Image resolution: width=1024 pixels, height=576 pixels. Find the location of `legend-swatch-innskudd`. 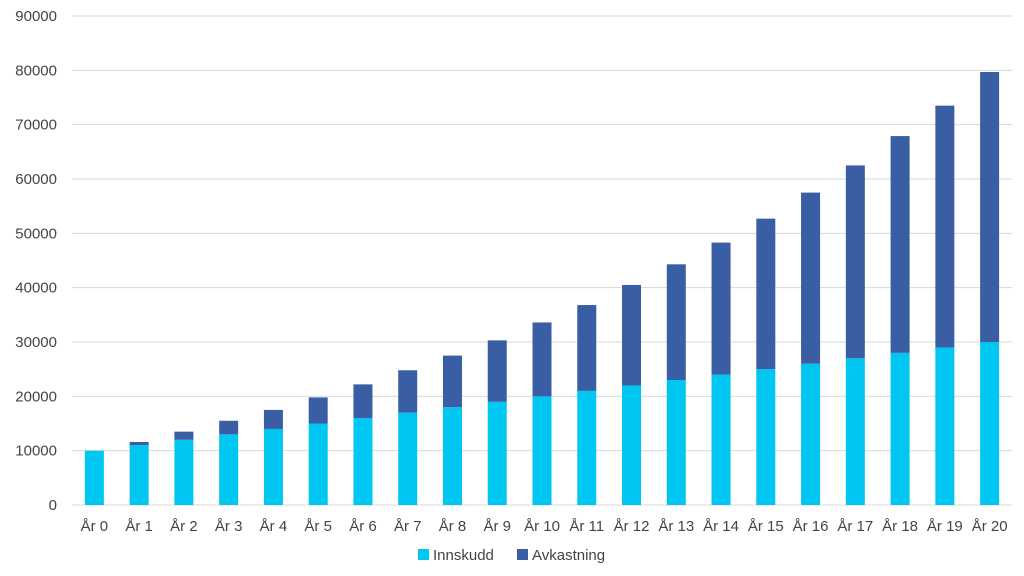

legend-swatch-innskudd is located at coordinates (423, 554).